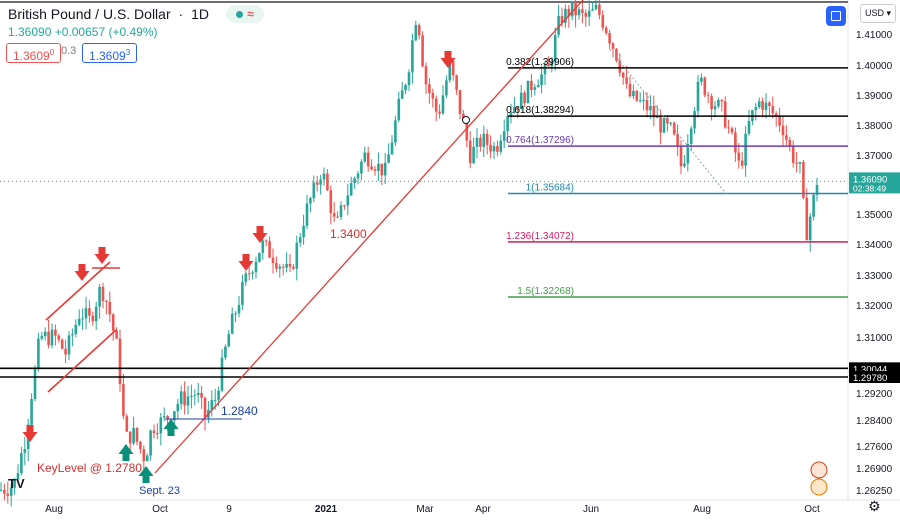  Describe the element at coordinates (874, 469) in the screenshot. I see `y-tick-label: 1.26900` at that location.